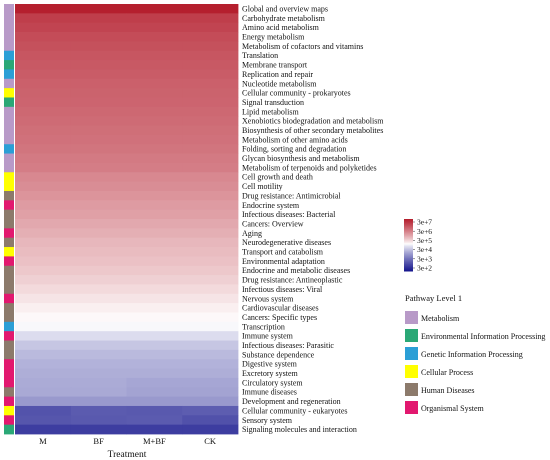  What do you see at coordinates (268, 298) in the screenshot?
I see `row-label: Nervous system` at bounding box center [268, 298].